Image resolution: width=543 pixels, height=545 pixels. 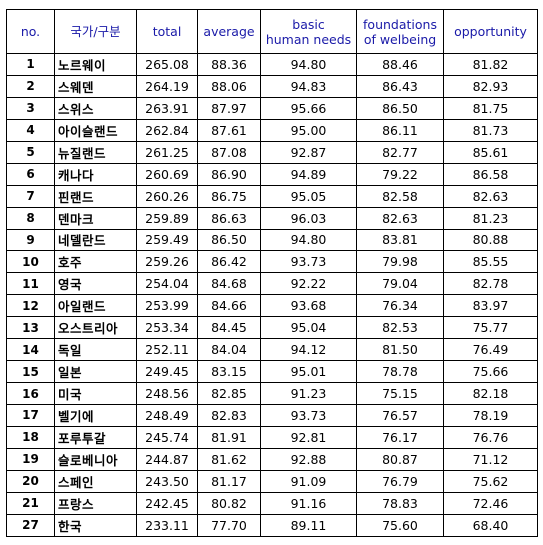 What do you see at coordinates (490, 31) in the screenshot?
I see `header-opportunity: opportunity` at bounding box center [490, 31].